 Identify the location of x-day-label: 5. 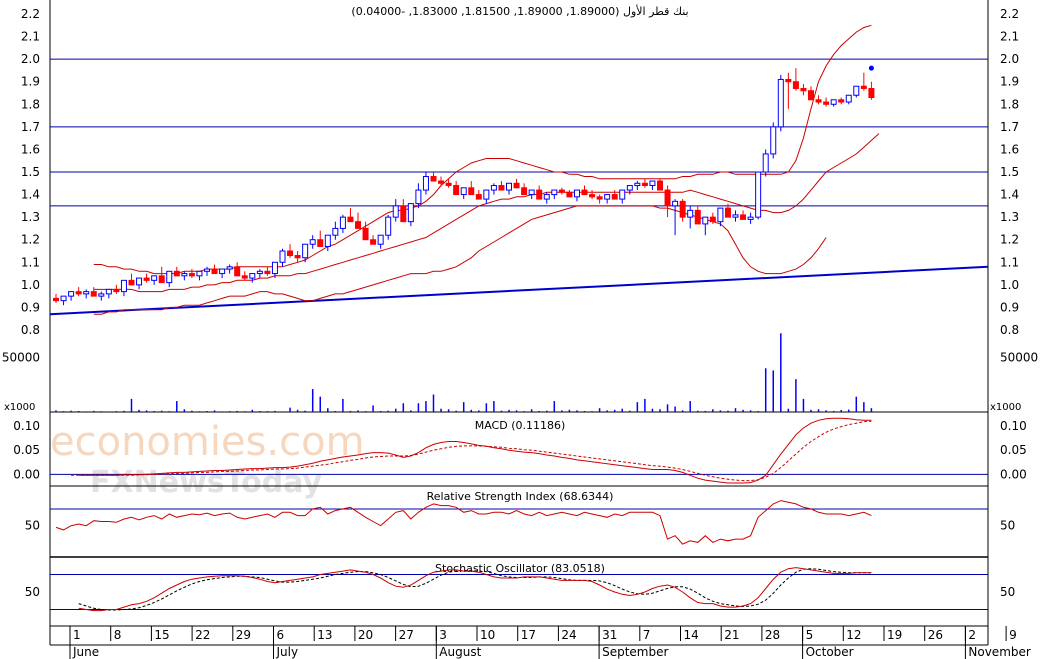
(810, 635).